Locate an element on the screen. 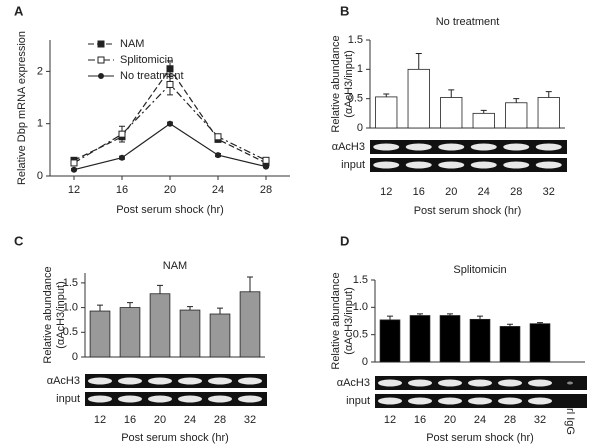 Image resolution: width=600 pixels, height=447 pixels. chart-title: NAM is located at coordinates (175, 266).